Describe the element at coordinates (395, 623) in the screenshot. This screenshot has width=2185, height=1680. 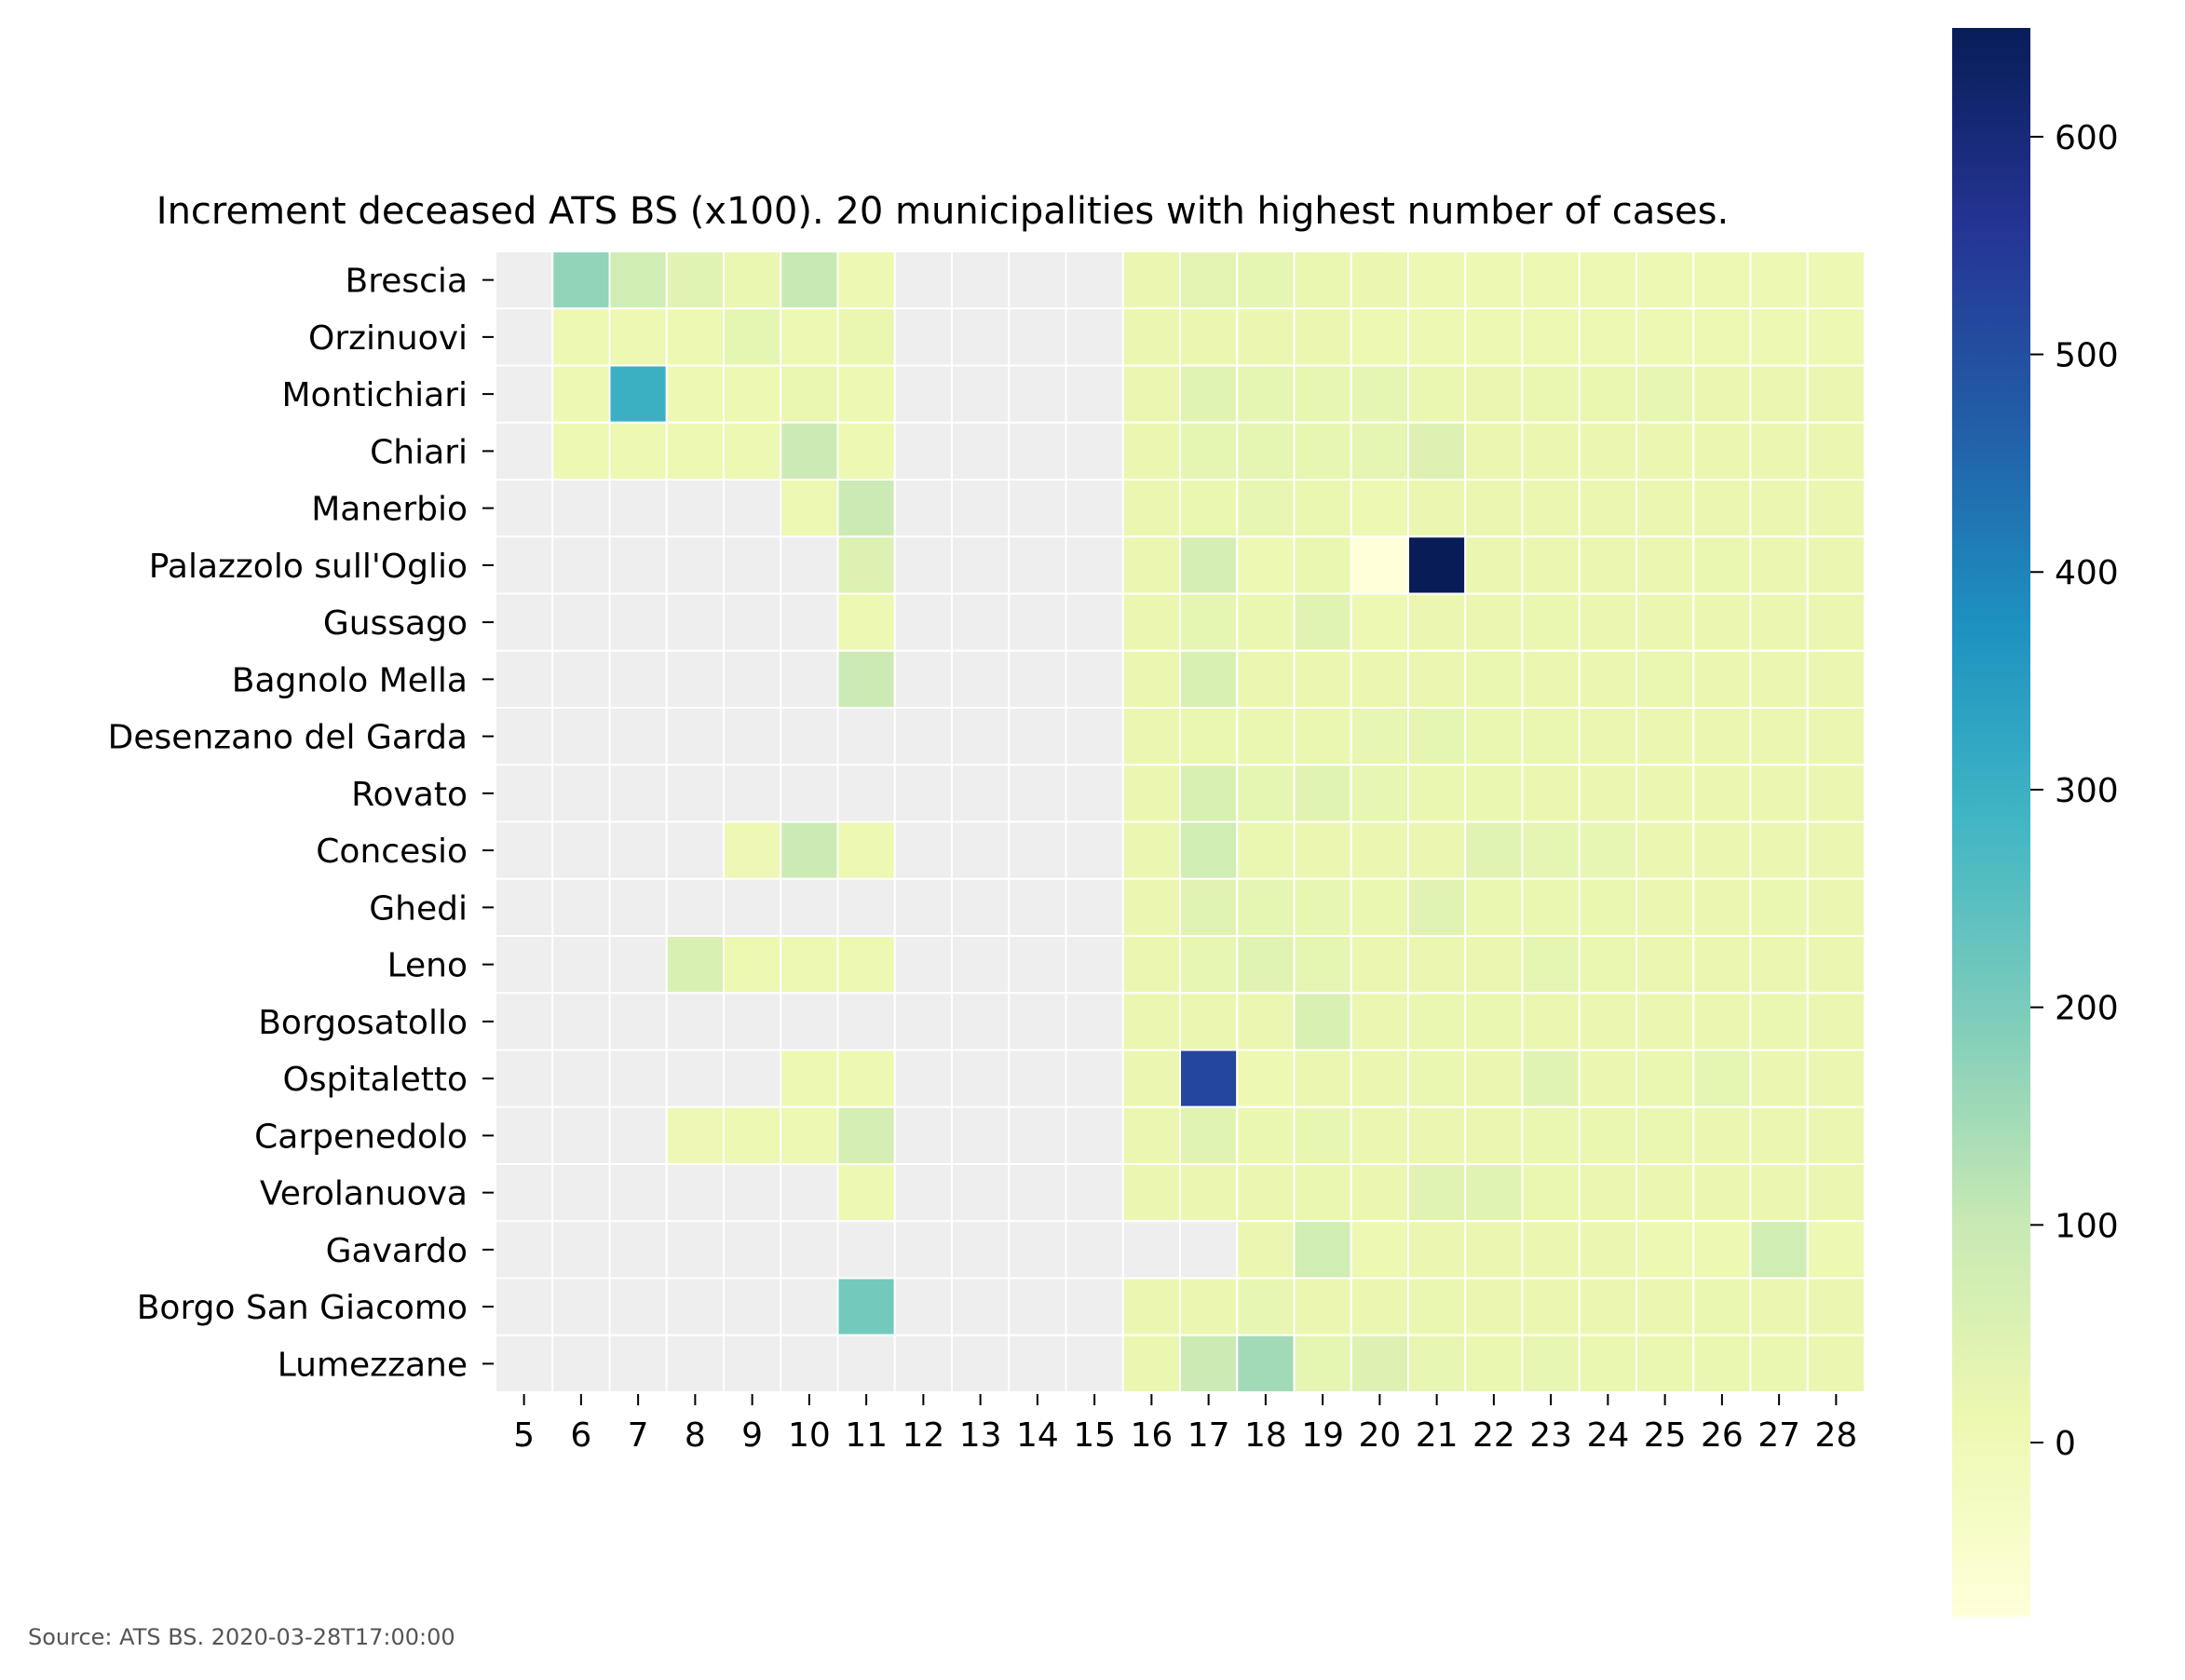
I see `row-label: Gussago` at that location.